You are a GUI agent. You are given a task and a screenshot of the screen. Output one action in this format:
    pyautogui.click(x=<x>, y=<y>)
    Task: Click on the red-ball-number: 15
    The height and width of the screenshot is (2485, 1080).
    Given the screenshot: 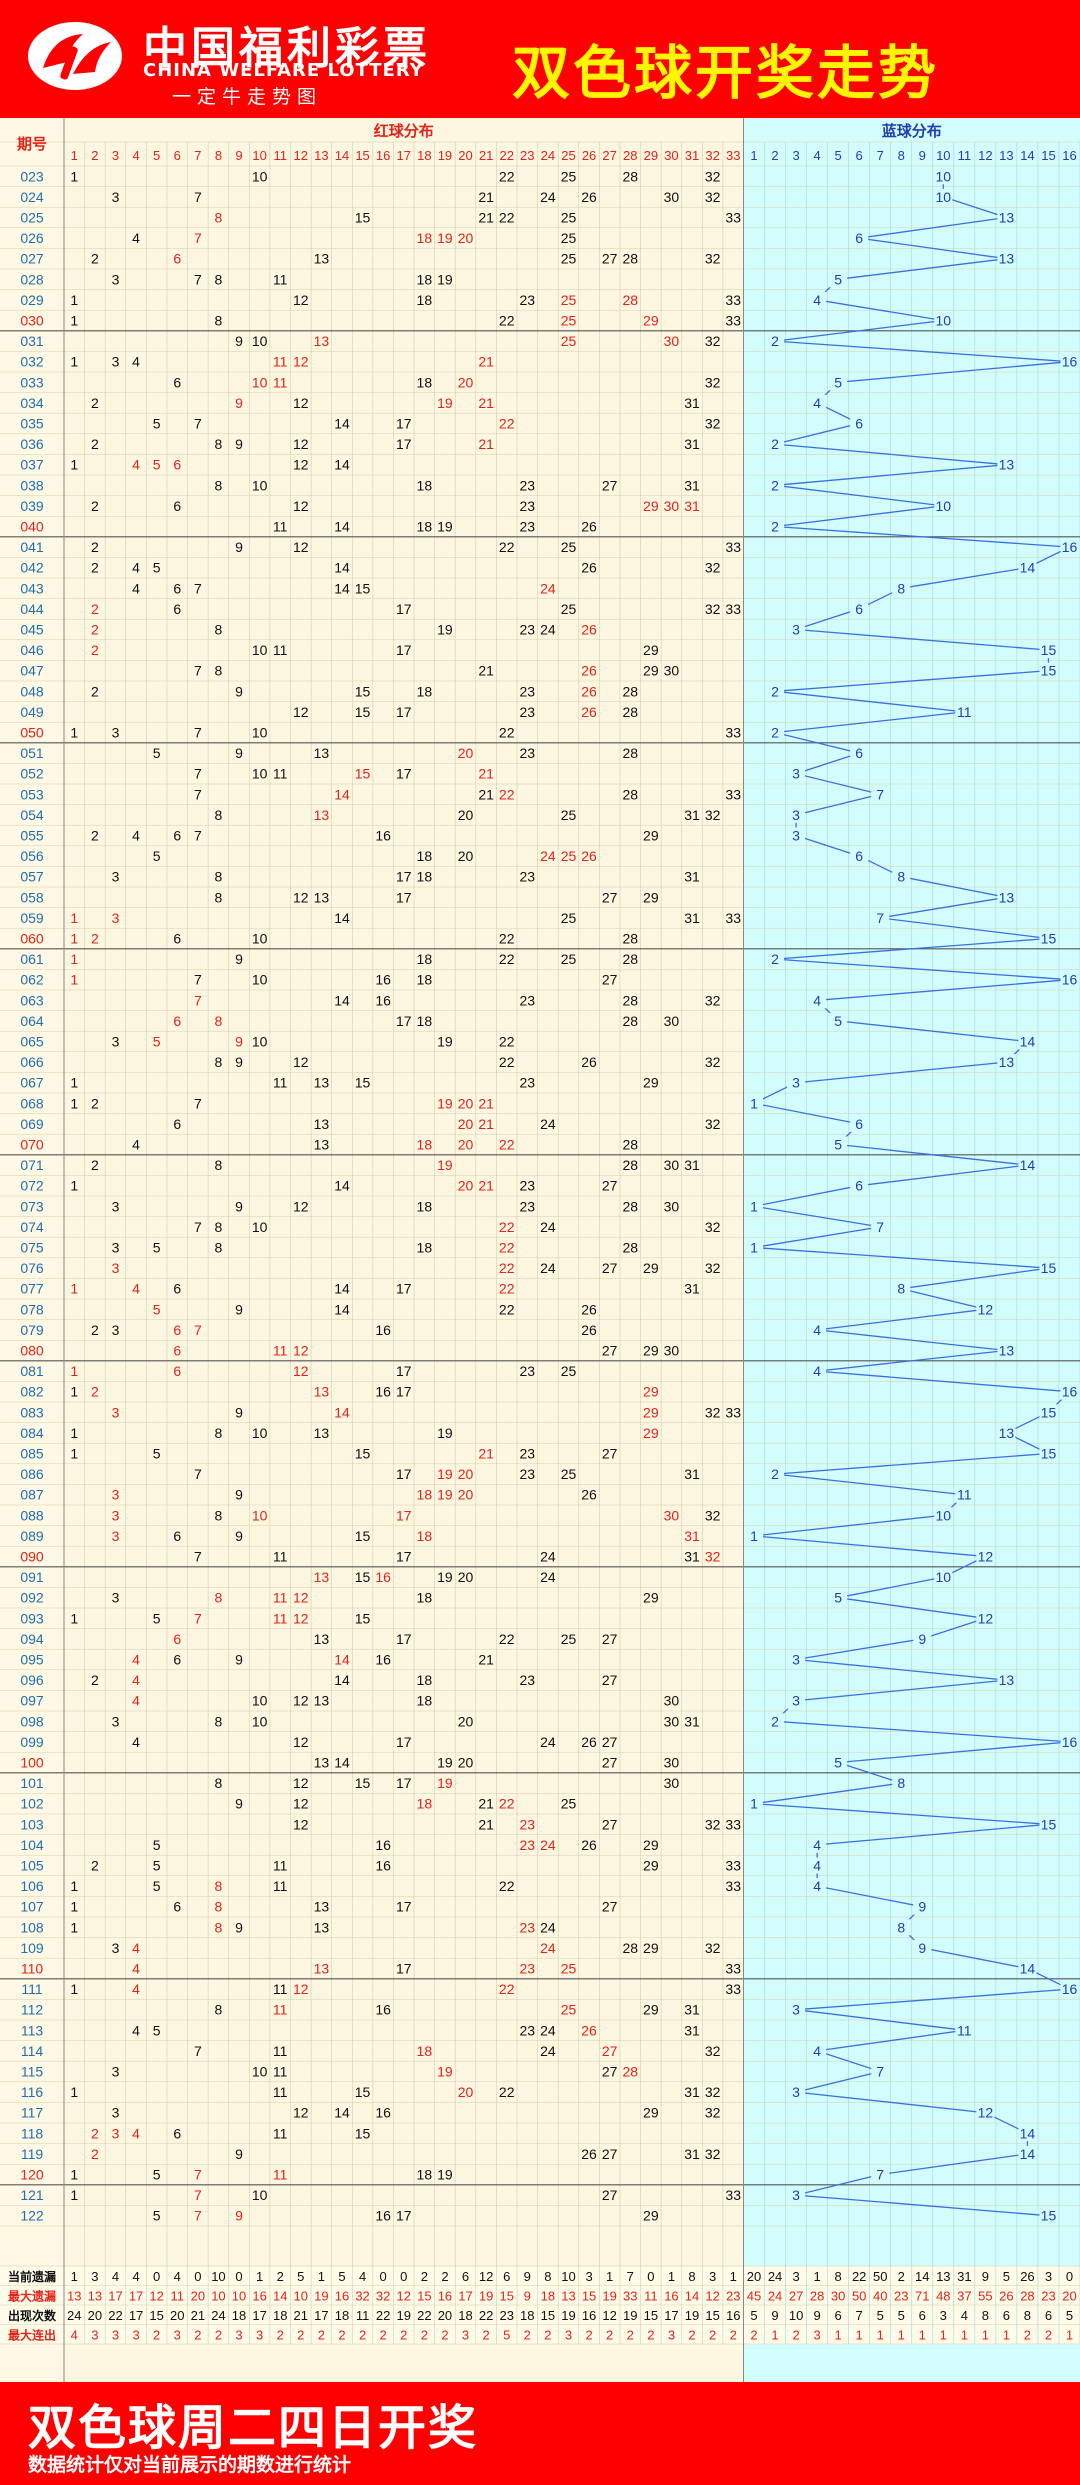 What is the action you would take?
    pyautogui.click(x=363, y=1783)
    